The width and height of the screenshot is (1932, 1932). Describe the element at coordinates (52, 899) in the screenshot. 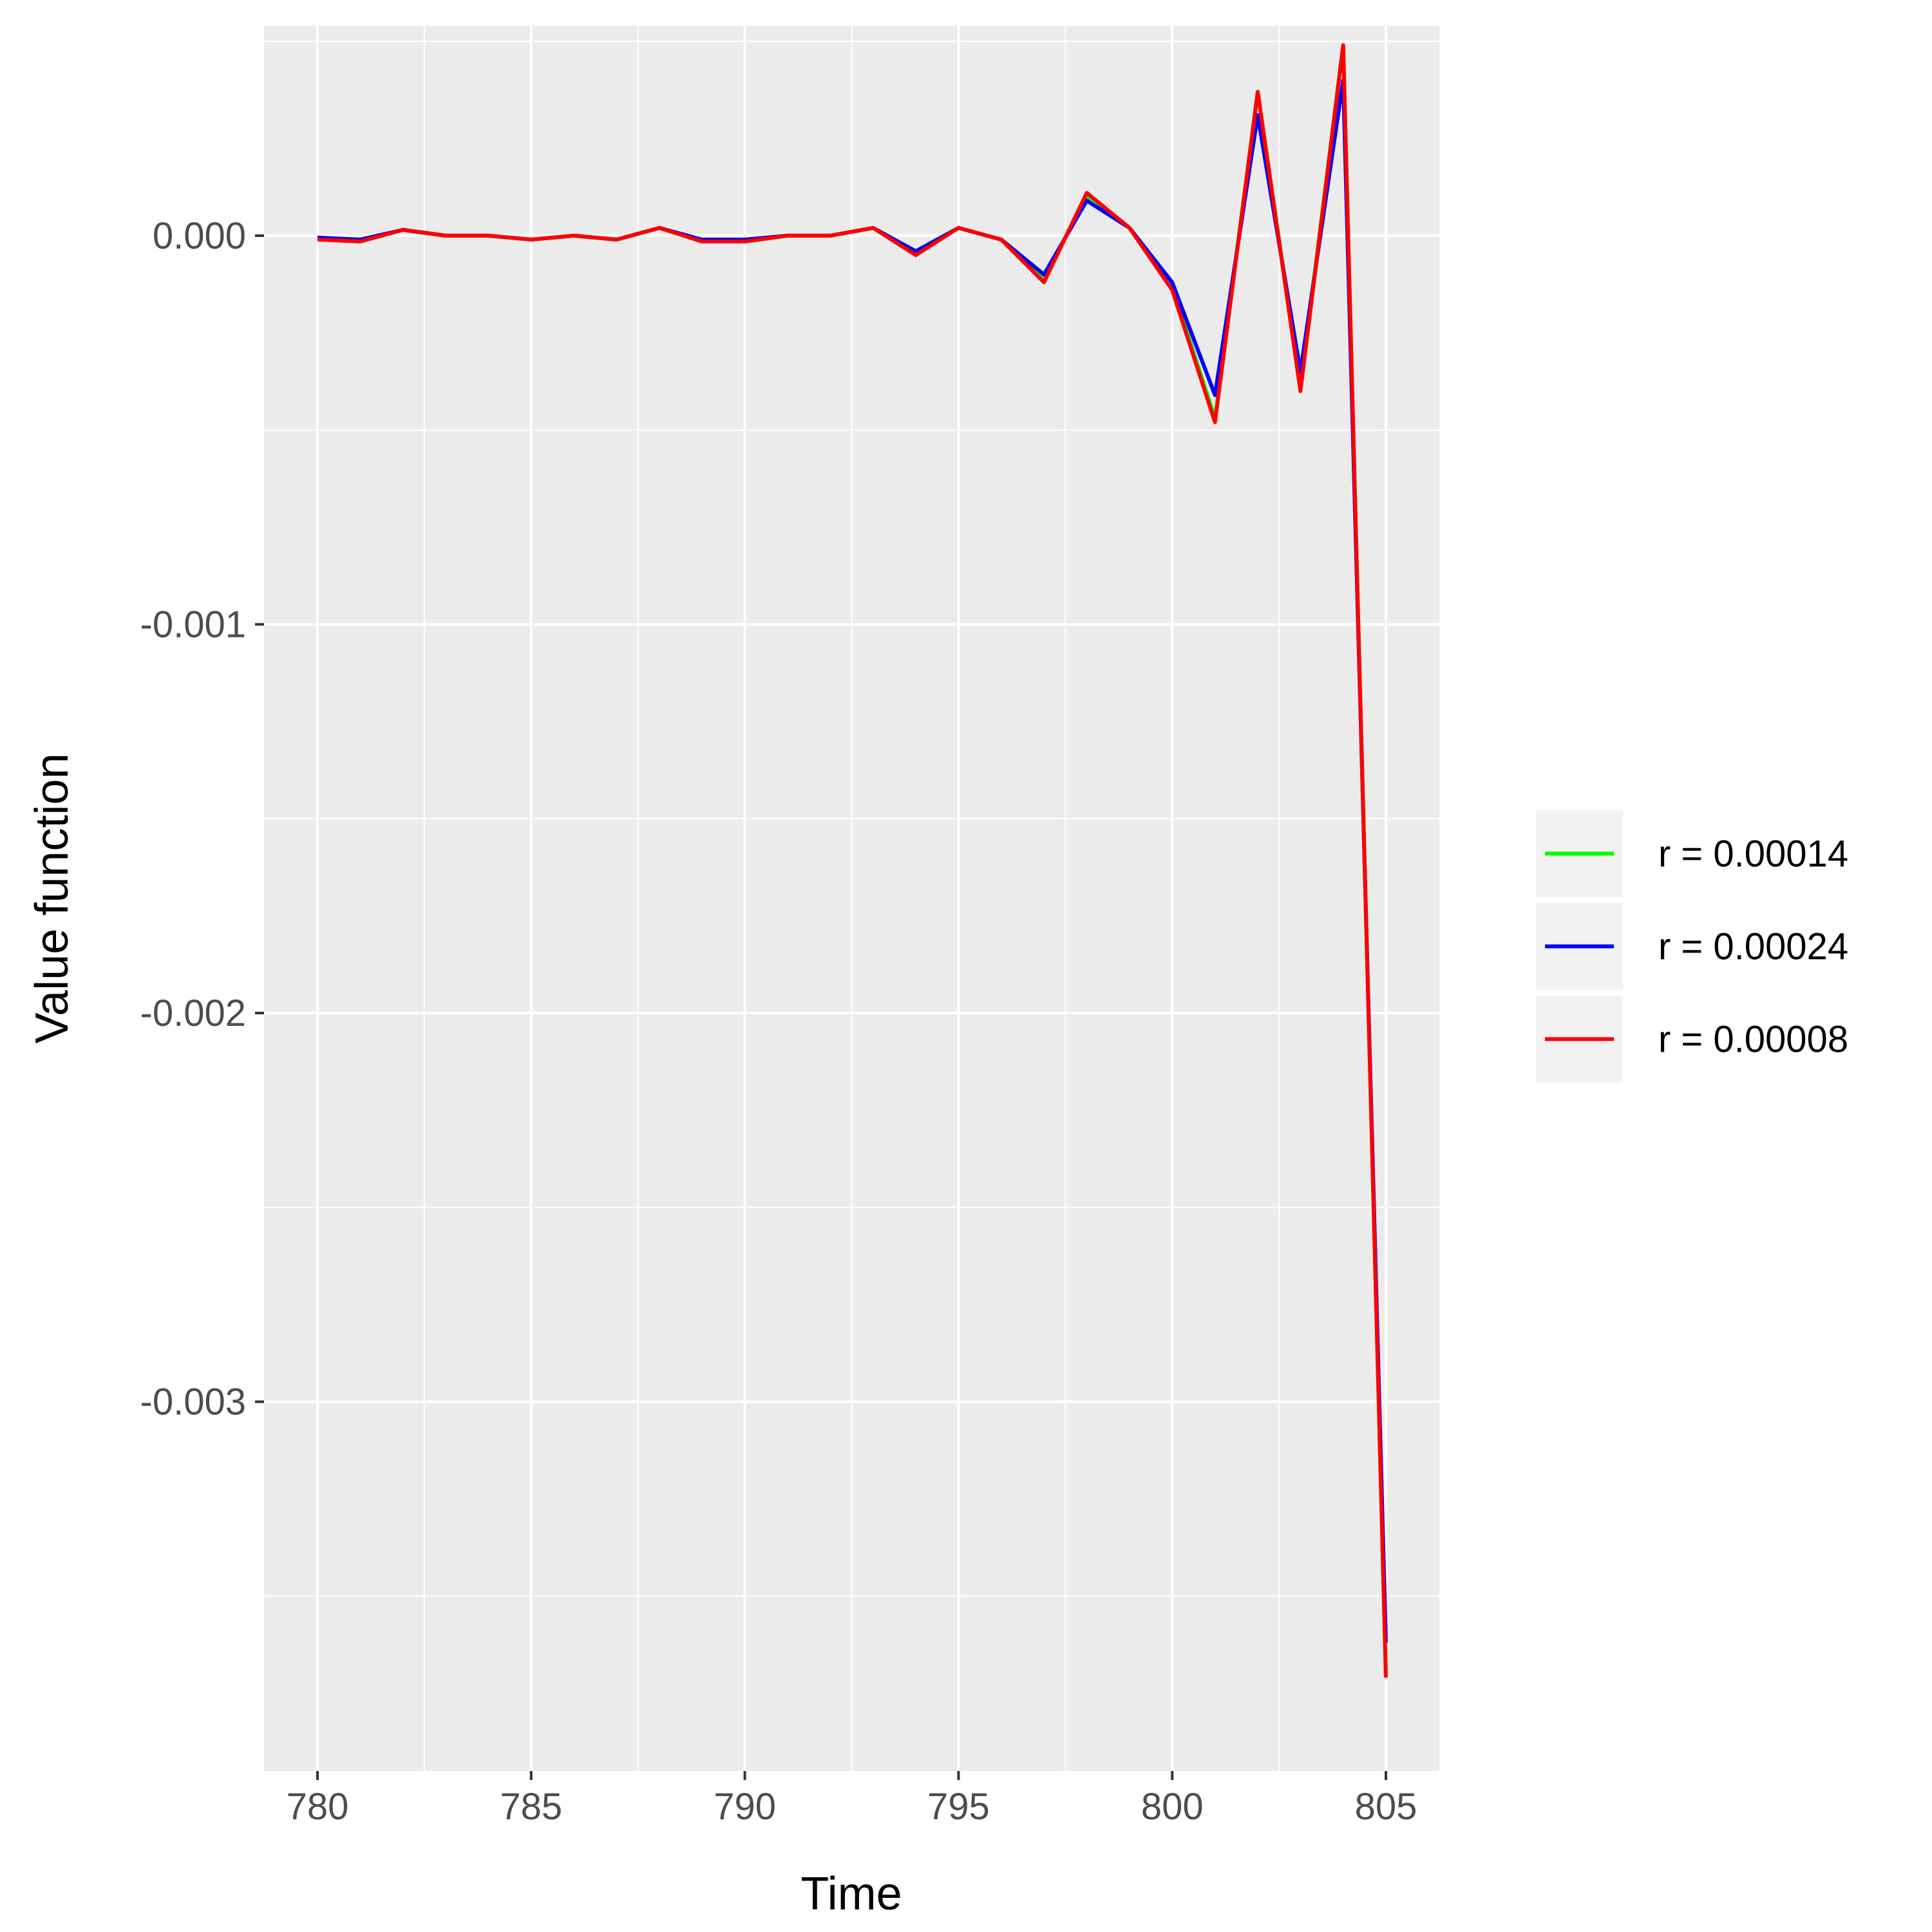

I see `y-axis-title: Value function` at that location.